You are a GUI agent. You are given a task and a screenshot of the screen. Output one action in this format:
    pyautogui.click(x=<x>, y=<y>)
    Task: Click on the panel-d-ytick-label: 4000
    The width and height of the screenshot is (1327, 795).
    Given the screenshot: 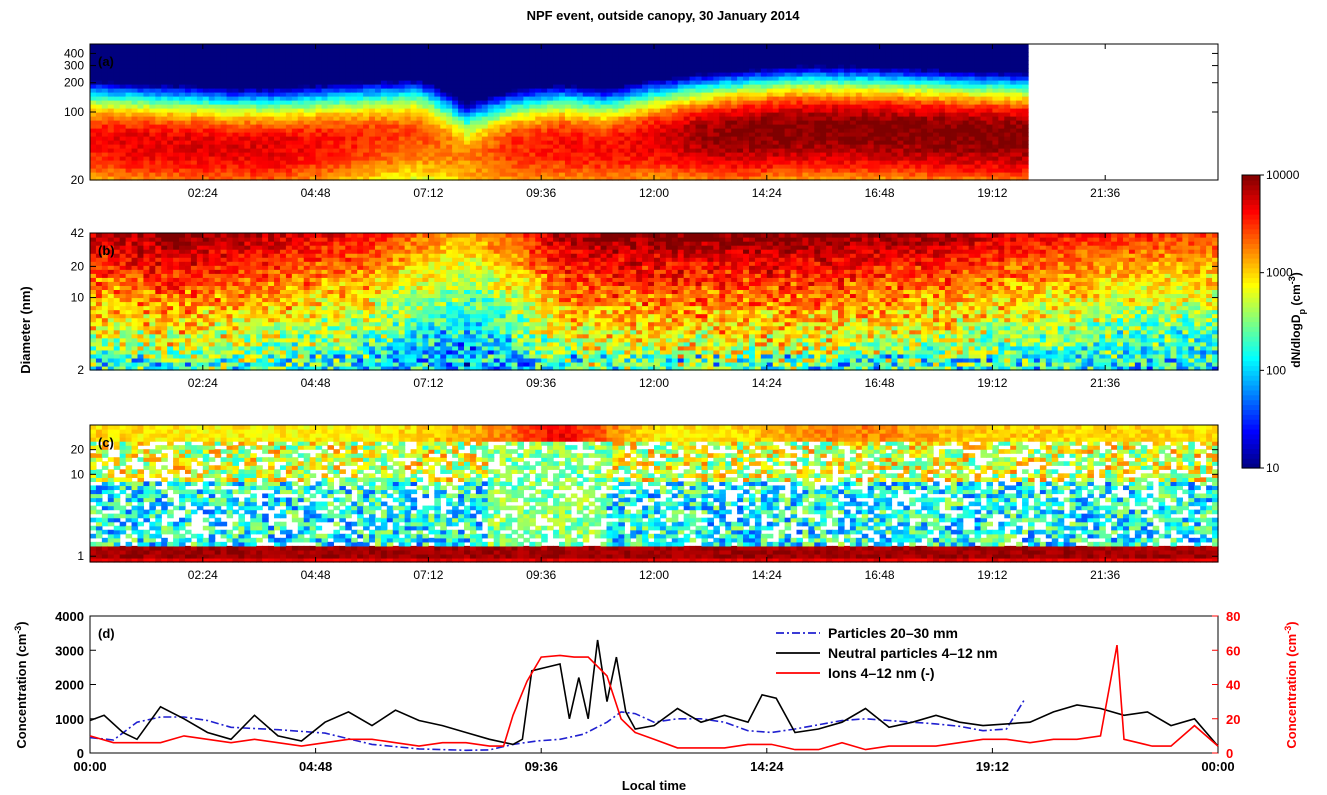 What is the action you would take?
    pyautogui.click(x=69, y=616)
    